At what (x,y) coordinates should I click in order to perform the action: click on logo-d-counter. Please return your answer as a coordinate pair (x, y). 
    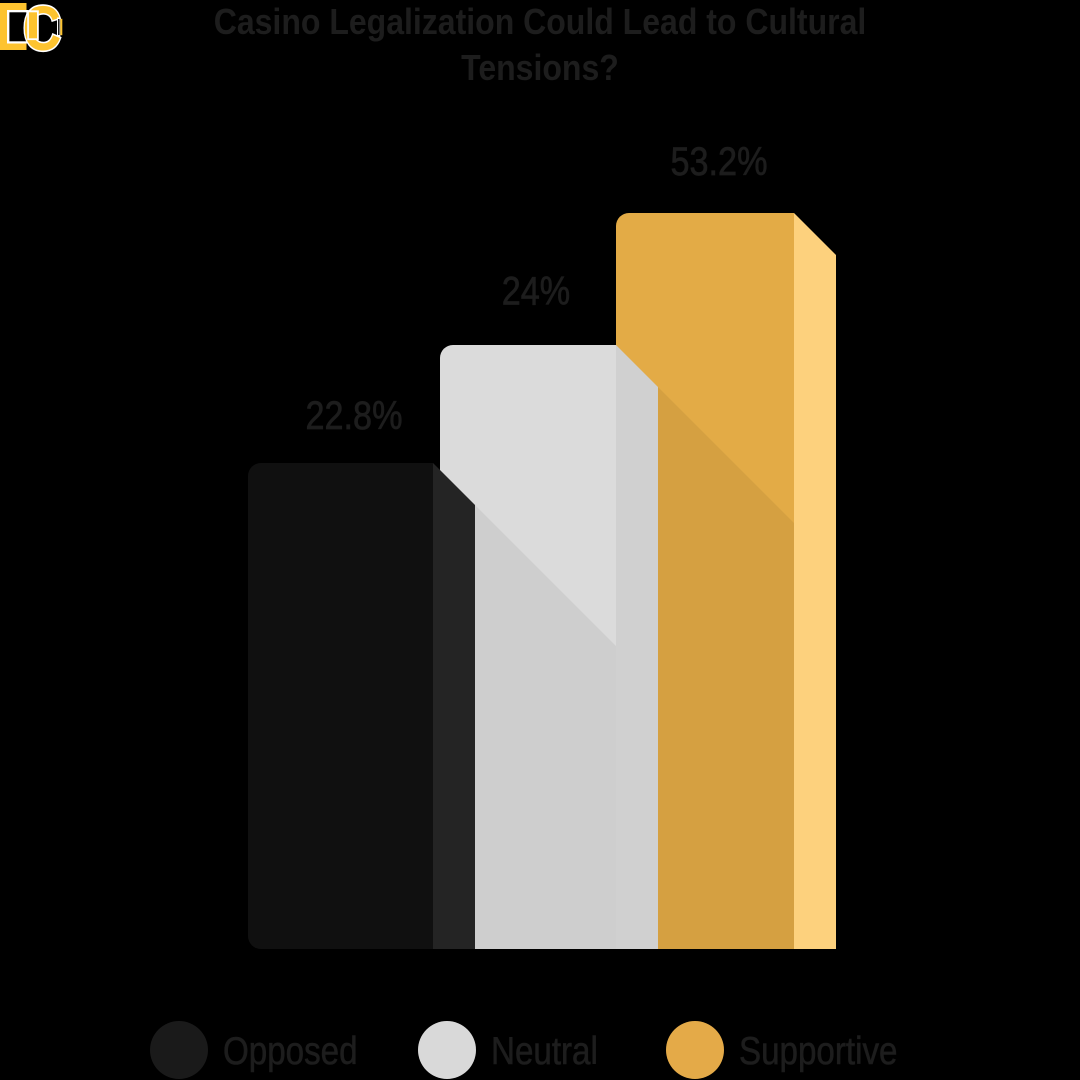
    Looking at the image, I should click on (18, 27).